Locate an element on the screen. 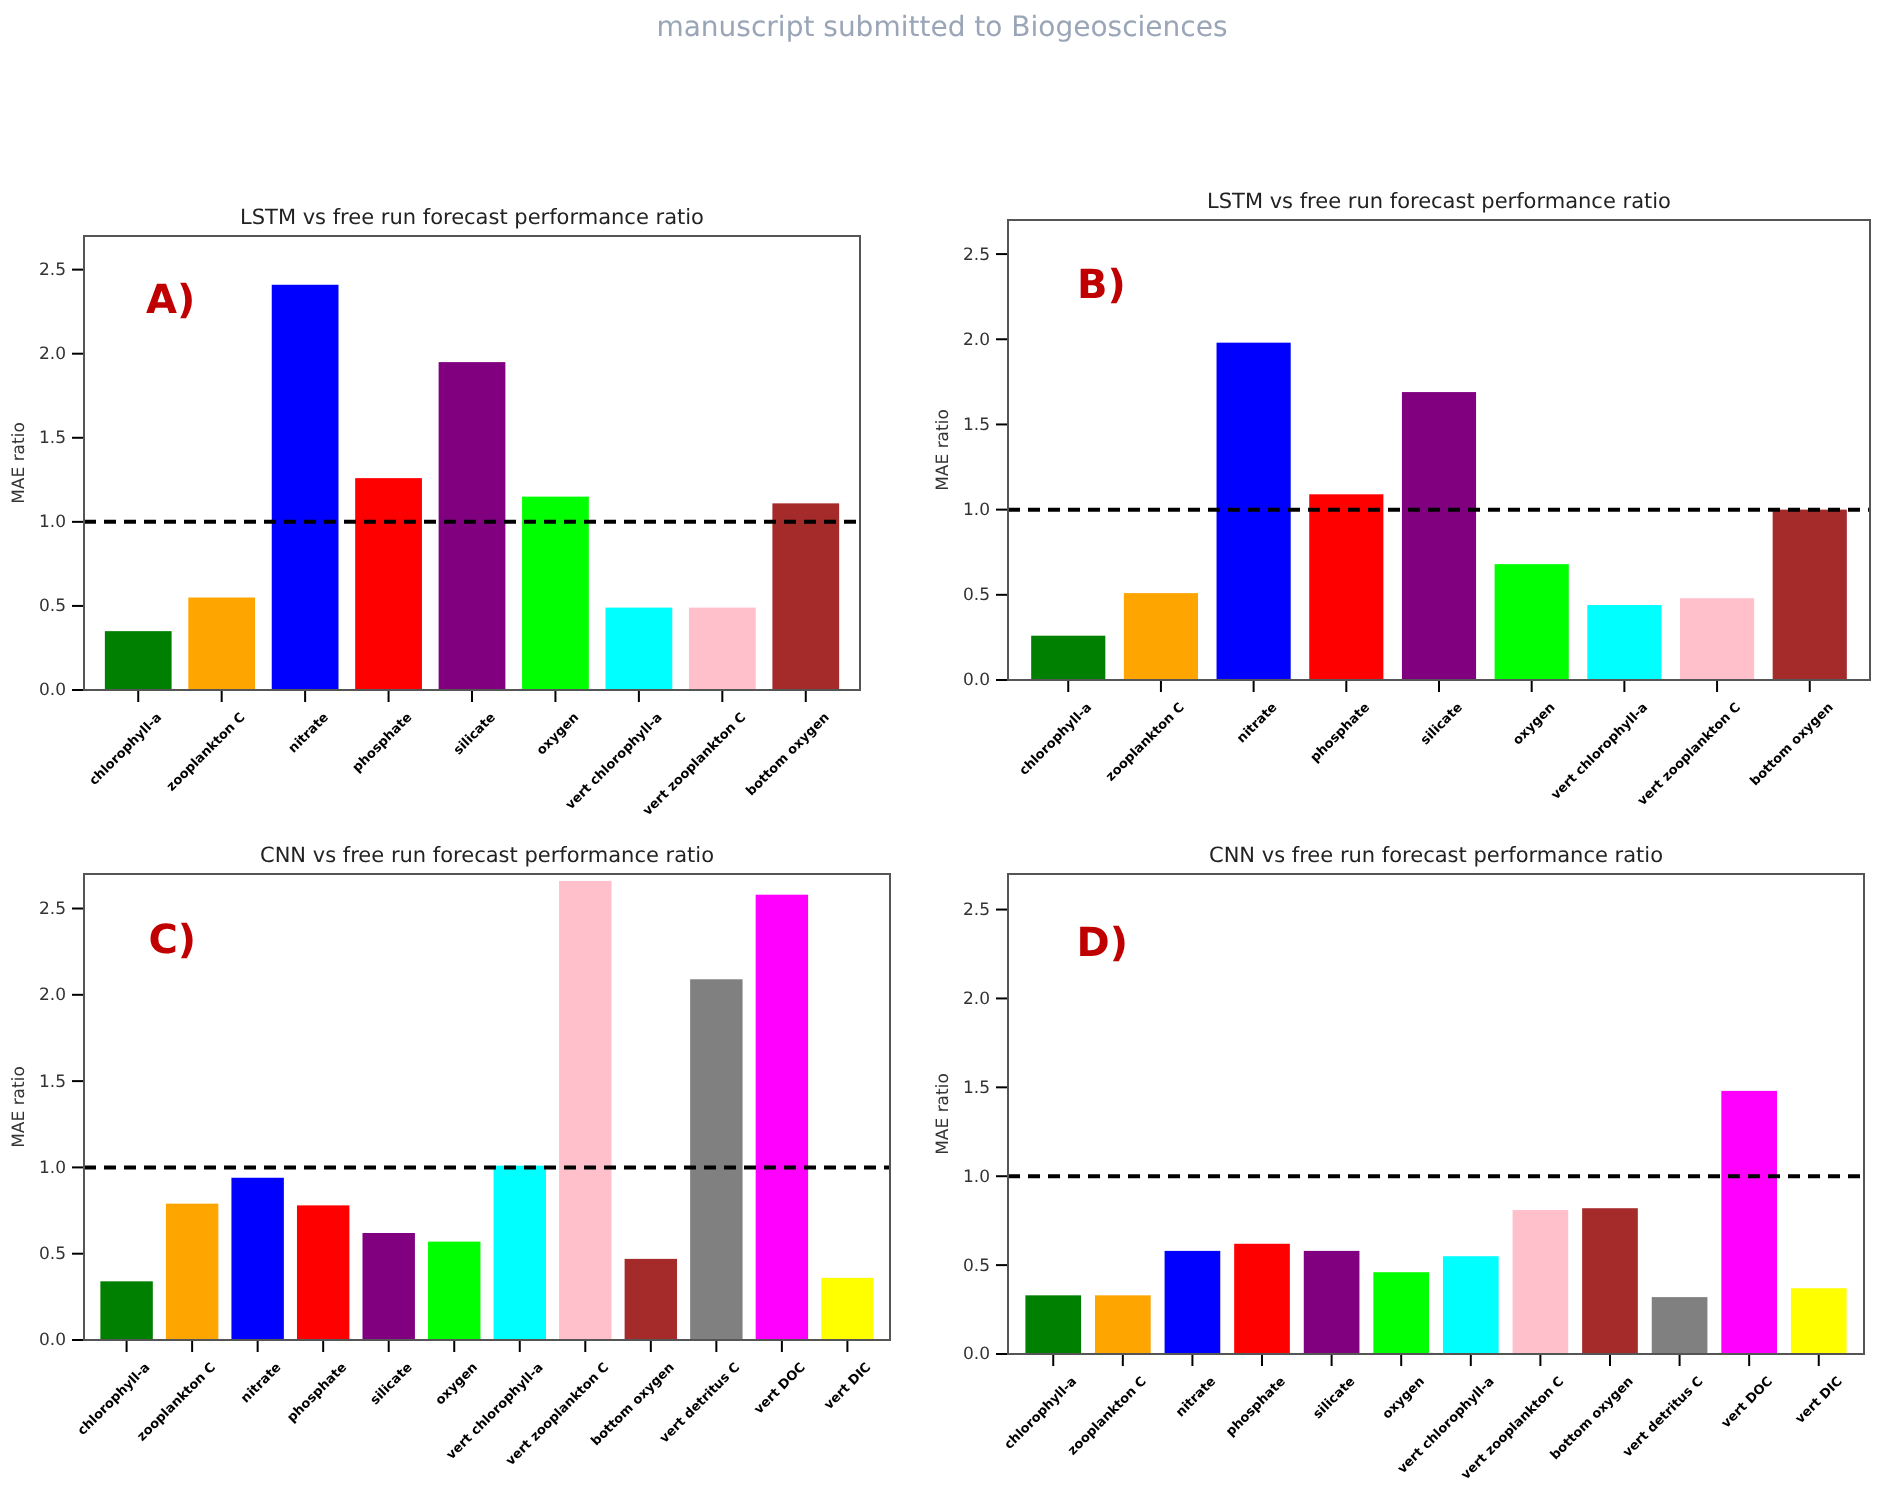  annotation: A) is located at coordinates (171, 299).